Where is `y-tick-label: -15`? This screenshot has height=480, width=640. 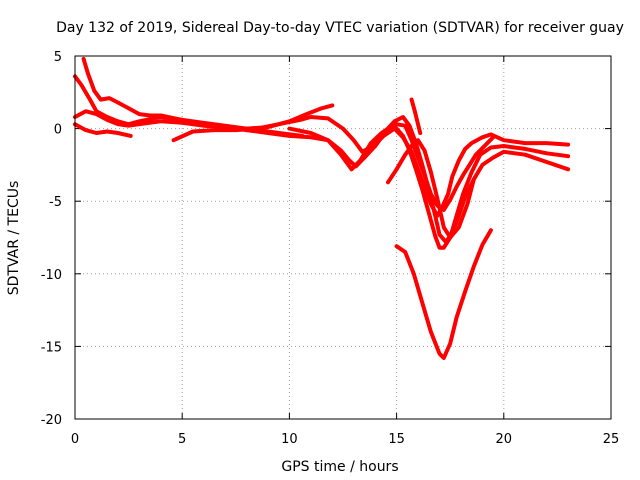
y-tick-label: -15 is located at coordinates (51, 347).